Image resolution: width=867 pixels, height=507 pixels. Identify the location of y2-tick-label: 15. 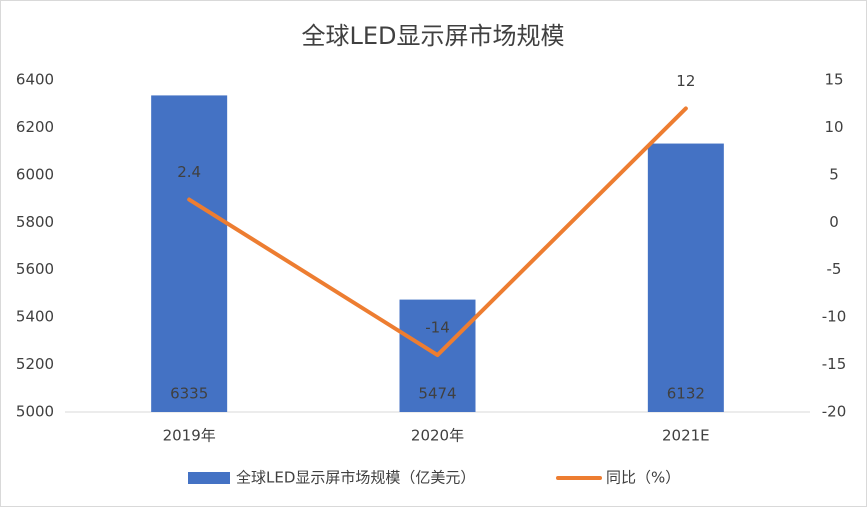
(833, 80).